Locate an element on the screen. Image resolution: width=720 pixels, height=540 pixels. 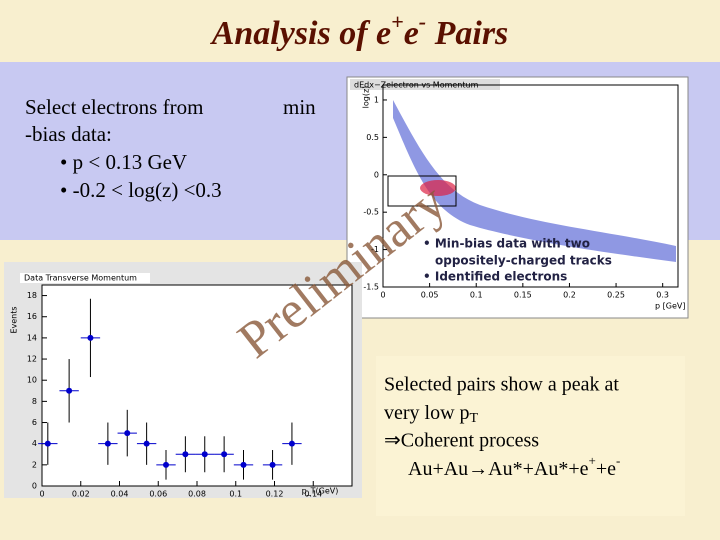
y-tick-label: 16 is located at coordinates (32, 316).